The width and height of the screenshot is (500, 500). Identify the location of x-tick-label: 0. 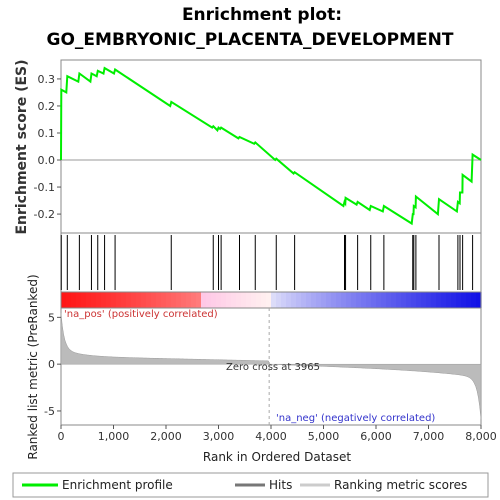
(61, 436).